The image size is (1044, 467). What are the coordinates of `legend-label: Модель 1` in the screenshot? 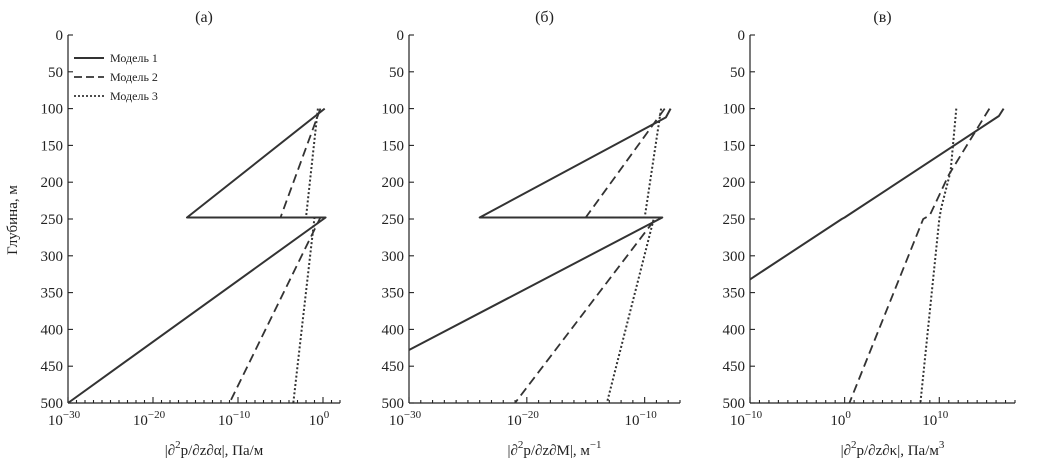 It's located at (134, 58).